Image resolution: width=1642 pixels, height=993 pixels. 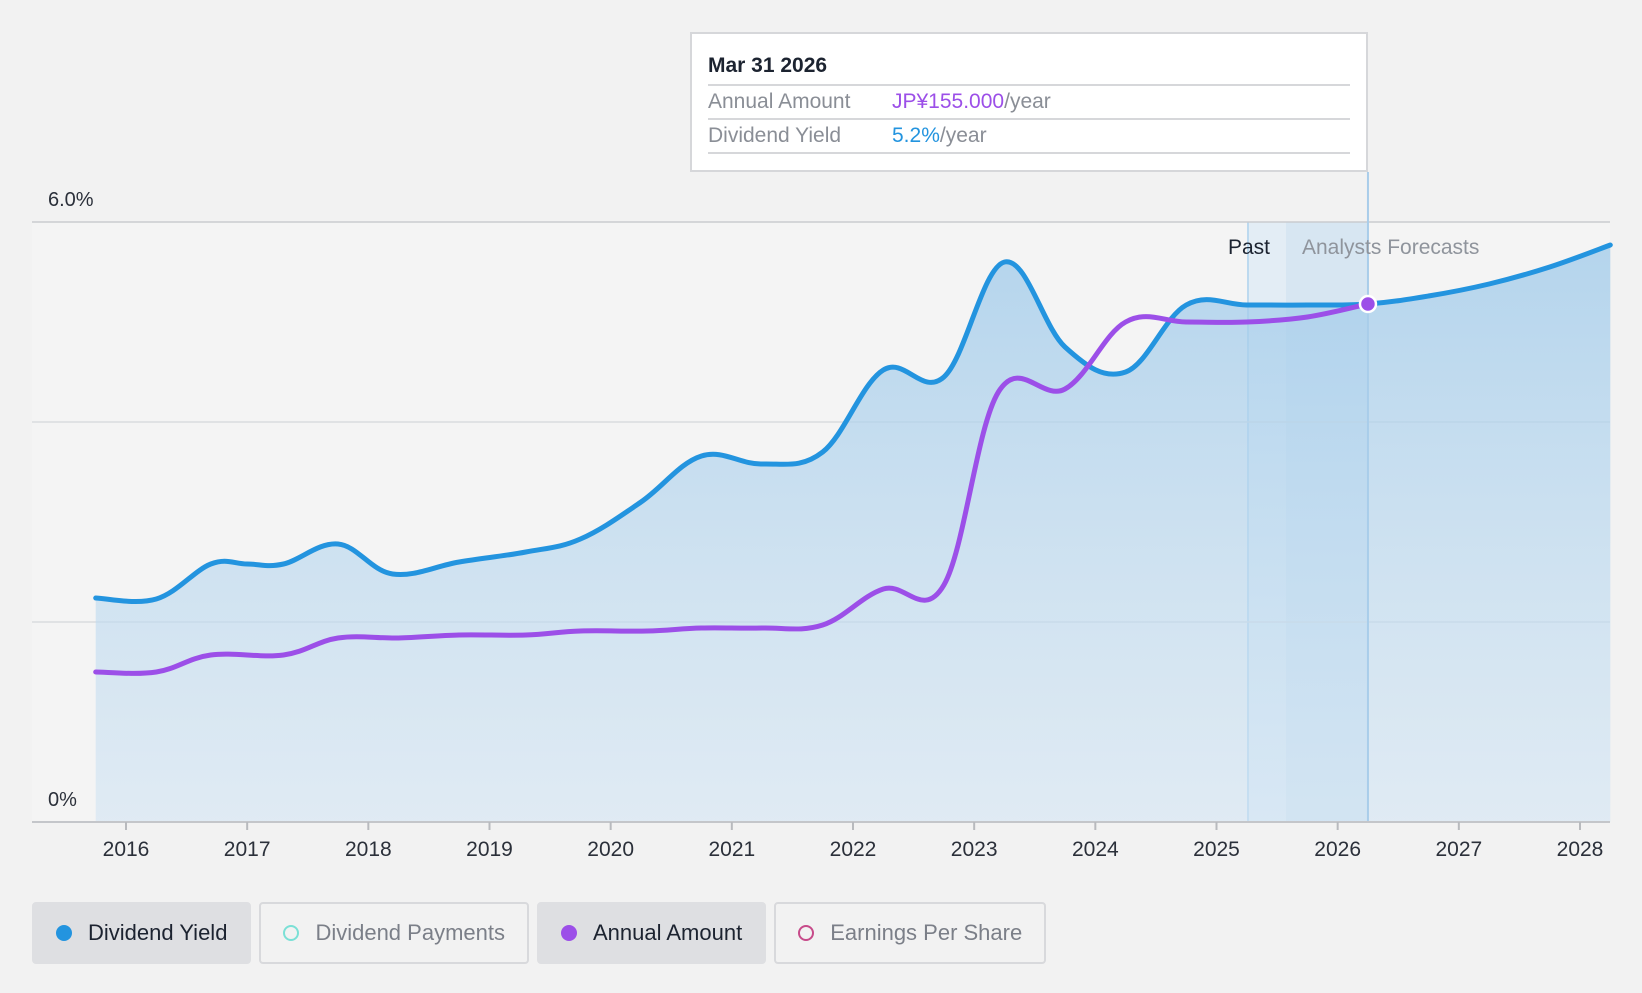 What do you see at coordinates (974, 849) in the screenshot?
I see `x-tick-label: 2023` at bounding box center [974, 849].